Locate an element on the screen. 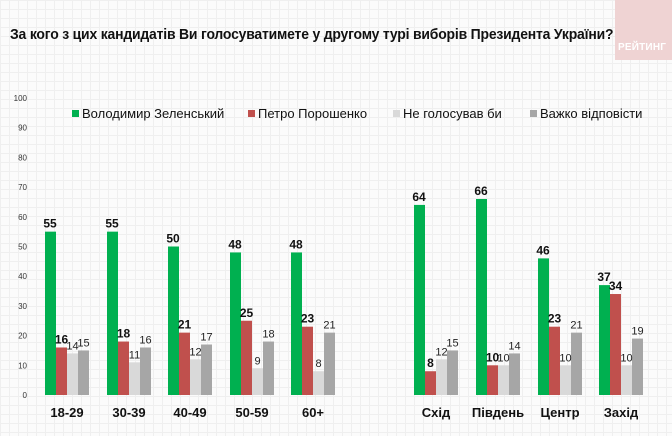  data-label: 46 is located at coordinates (543, 250).